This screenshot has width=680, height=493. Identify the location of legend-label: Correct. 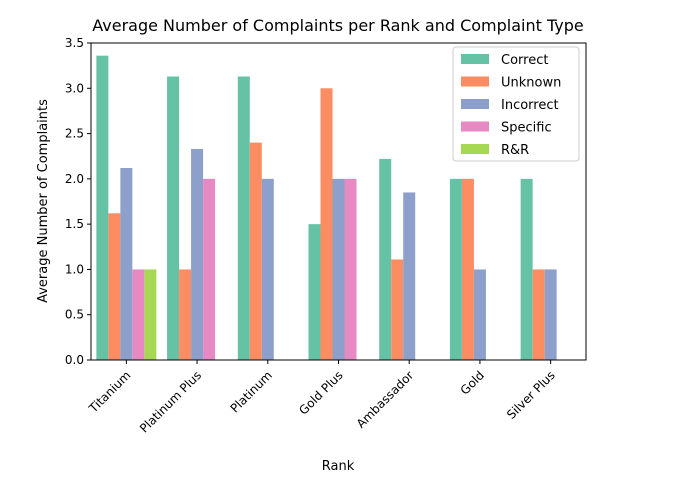
(524, 60).